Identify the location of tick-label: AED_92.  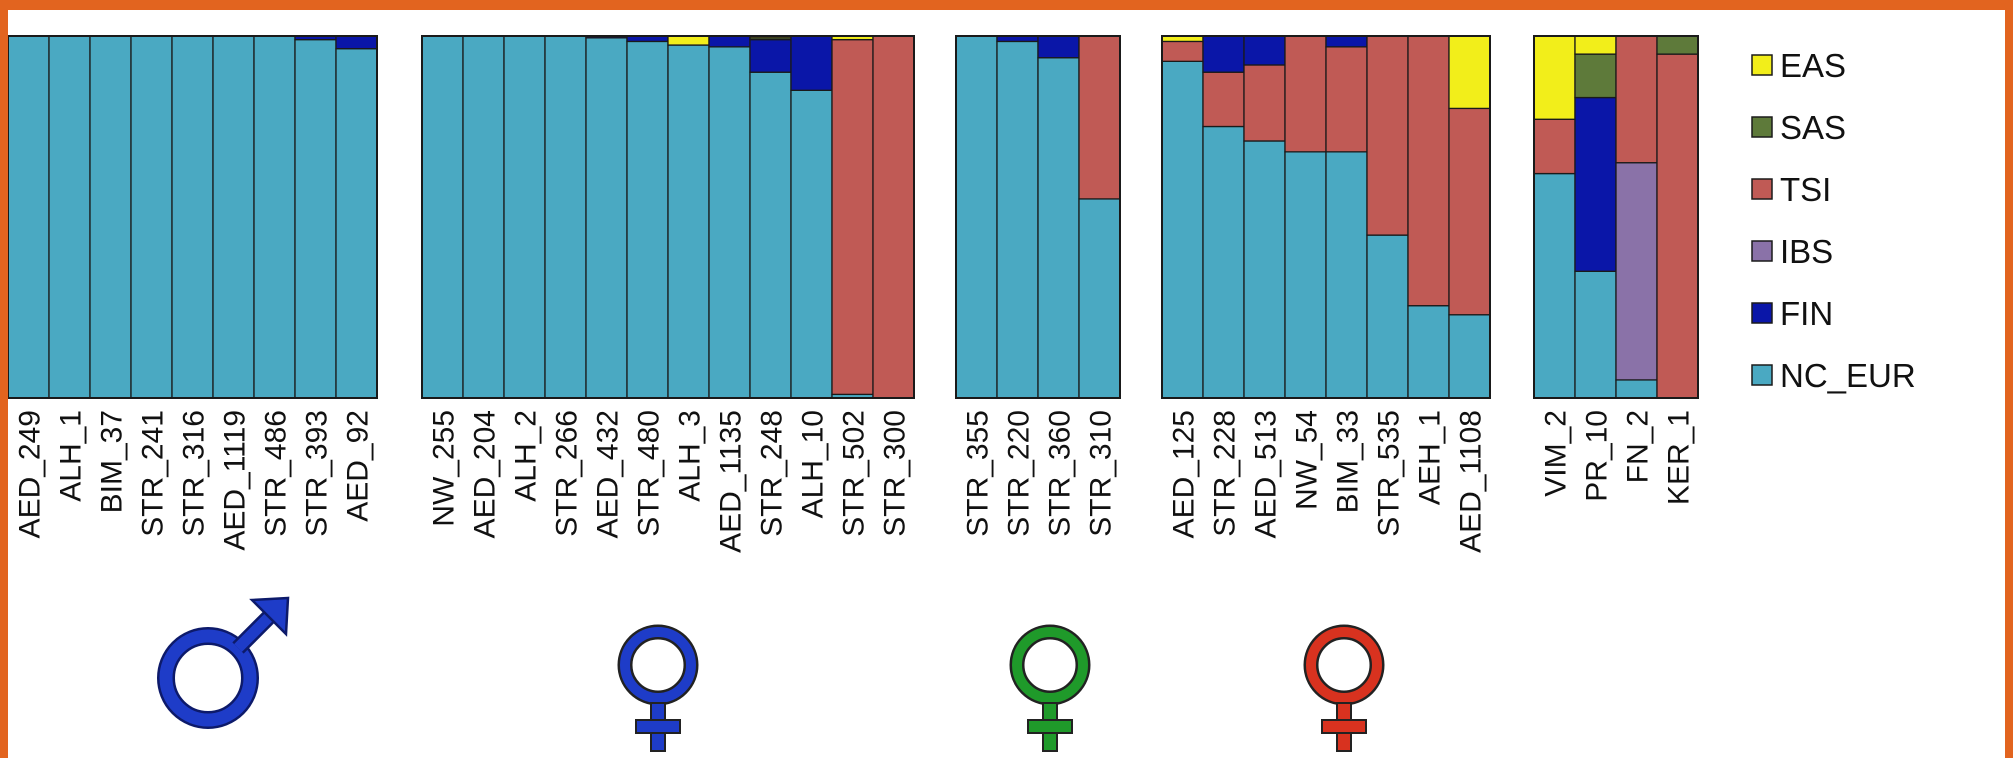
(358, 466).